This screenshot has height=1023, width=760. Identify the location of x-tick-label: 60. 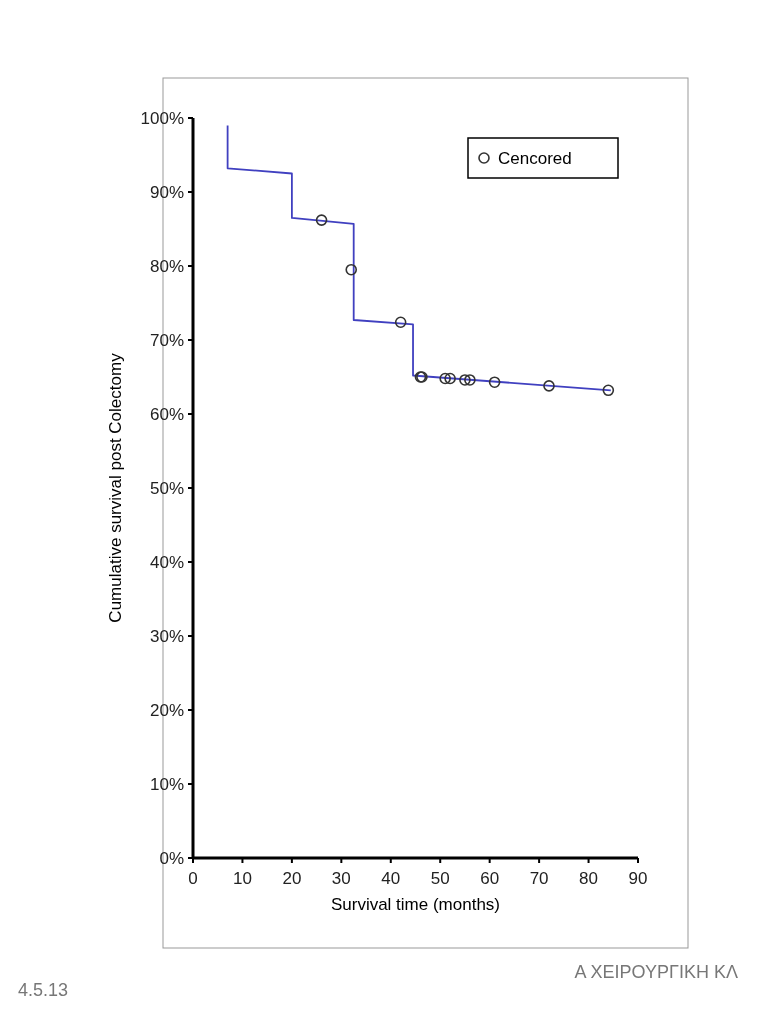
(490, 878).